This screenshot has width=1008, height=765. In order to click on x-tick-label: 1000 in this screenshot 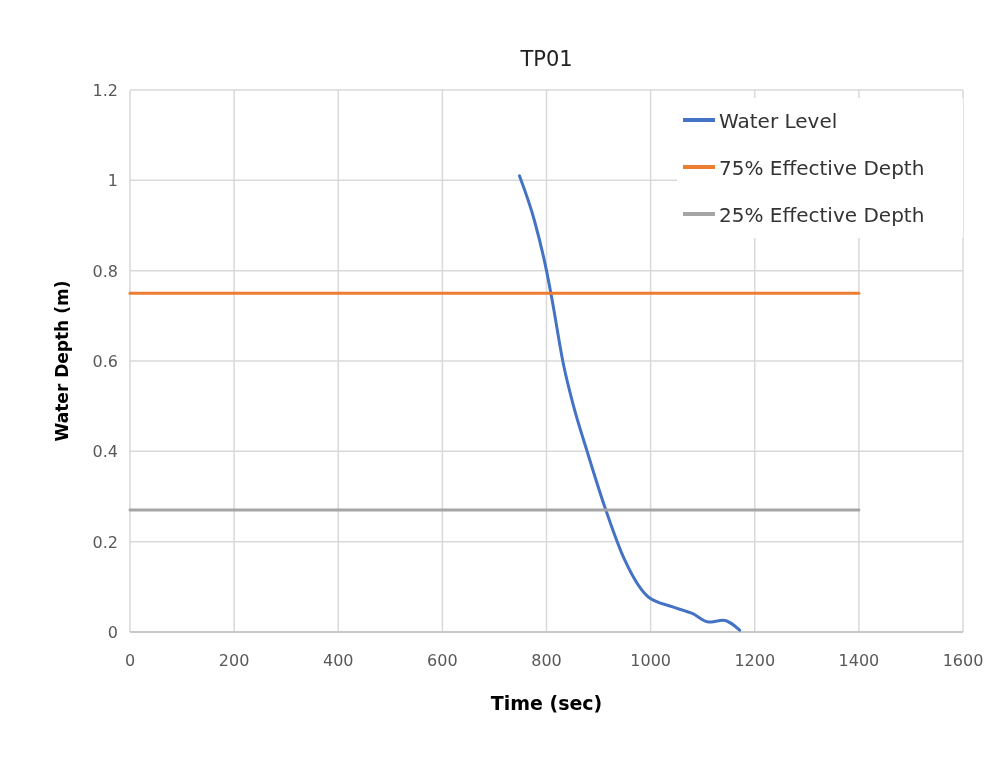, I will do `click(650, 660)`.